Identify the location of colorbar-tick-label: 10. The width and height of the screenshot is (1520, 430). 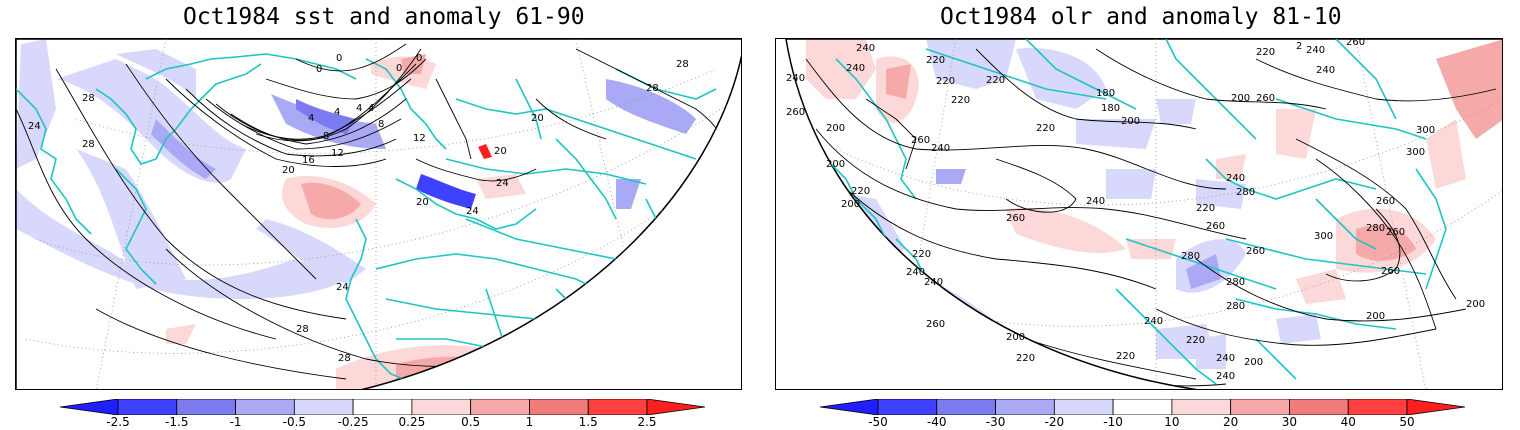
(1172, 422).